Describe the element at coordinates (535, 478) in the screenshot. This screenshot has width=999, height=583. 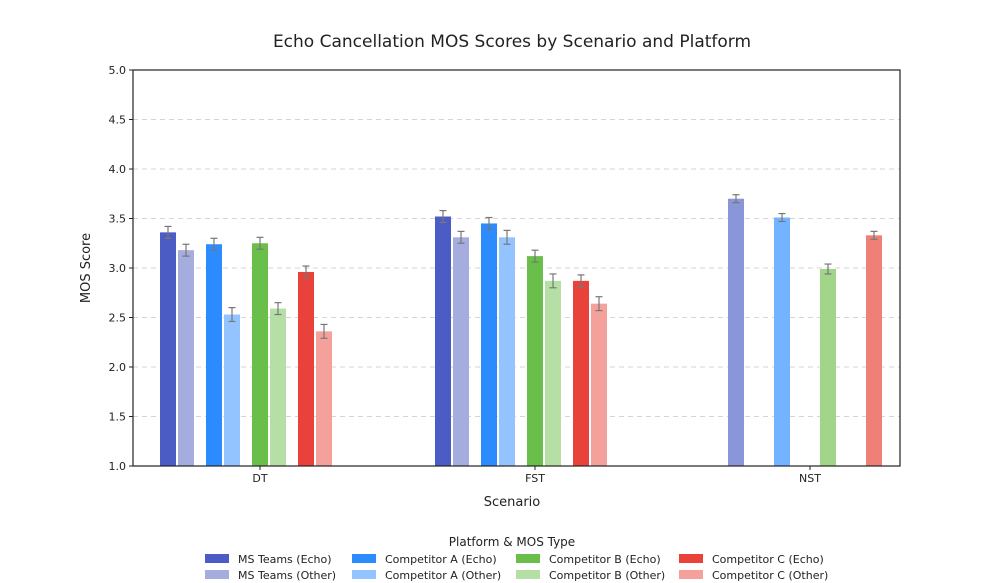
I see `x-tick-label: FST` at that location.